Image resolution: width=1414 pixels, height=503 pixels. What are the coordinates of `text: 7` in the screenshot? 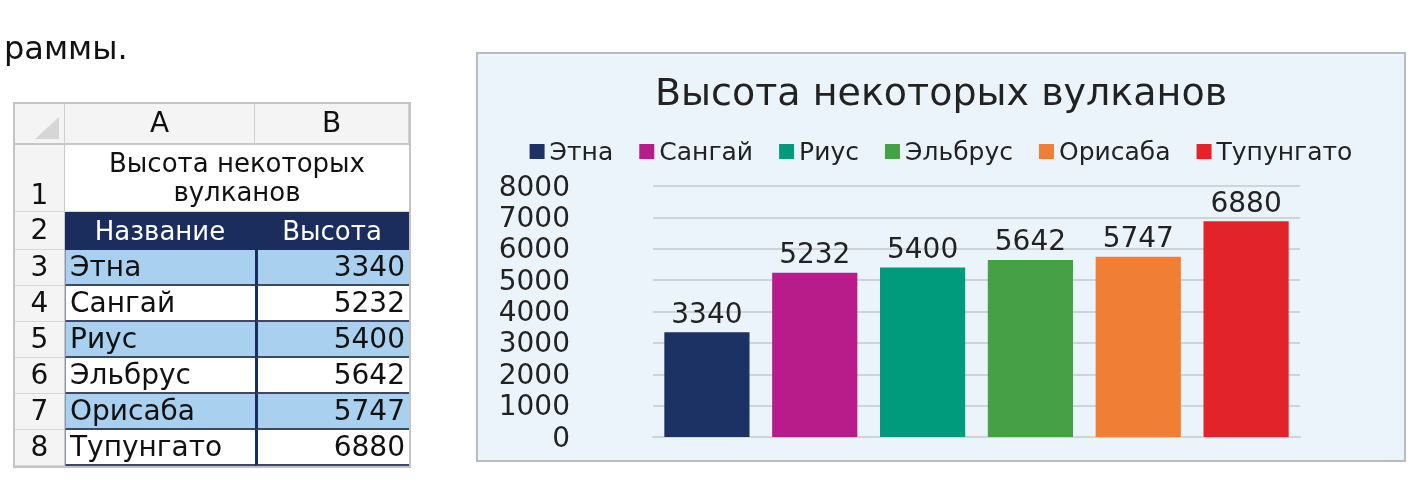 It's located at (40, 412).